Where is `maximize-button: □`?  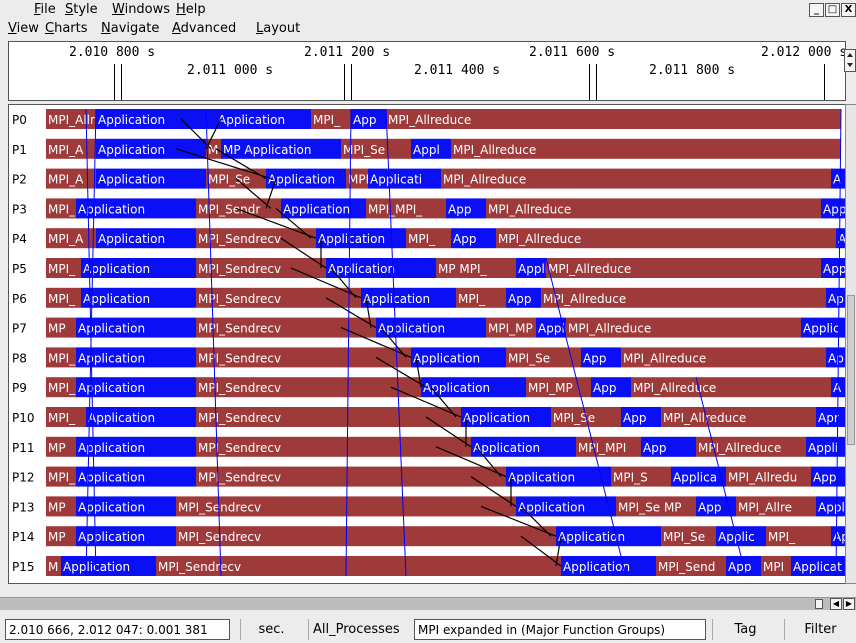
maximize-button: □ is located at coordinates (832, 10).